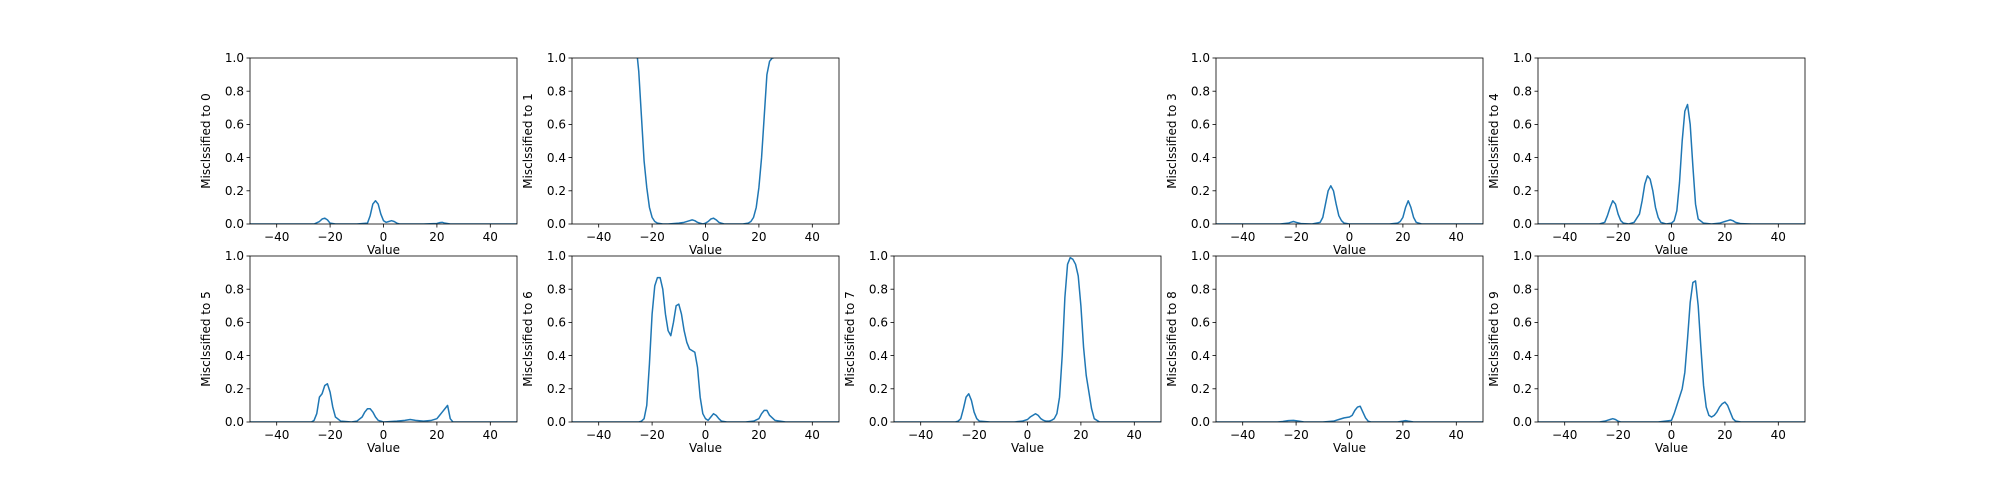 Image resolution: width=2000 pixels, height=480 pixels. I want to click on y-axis-label: Misclssified to 4, so click(1494, 141).